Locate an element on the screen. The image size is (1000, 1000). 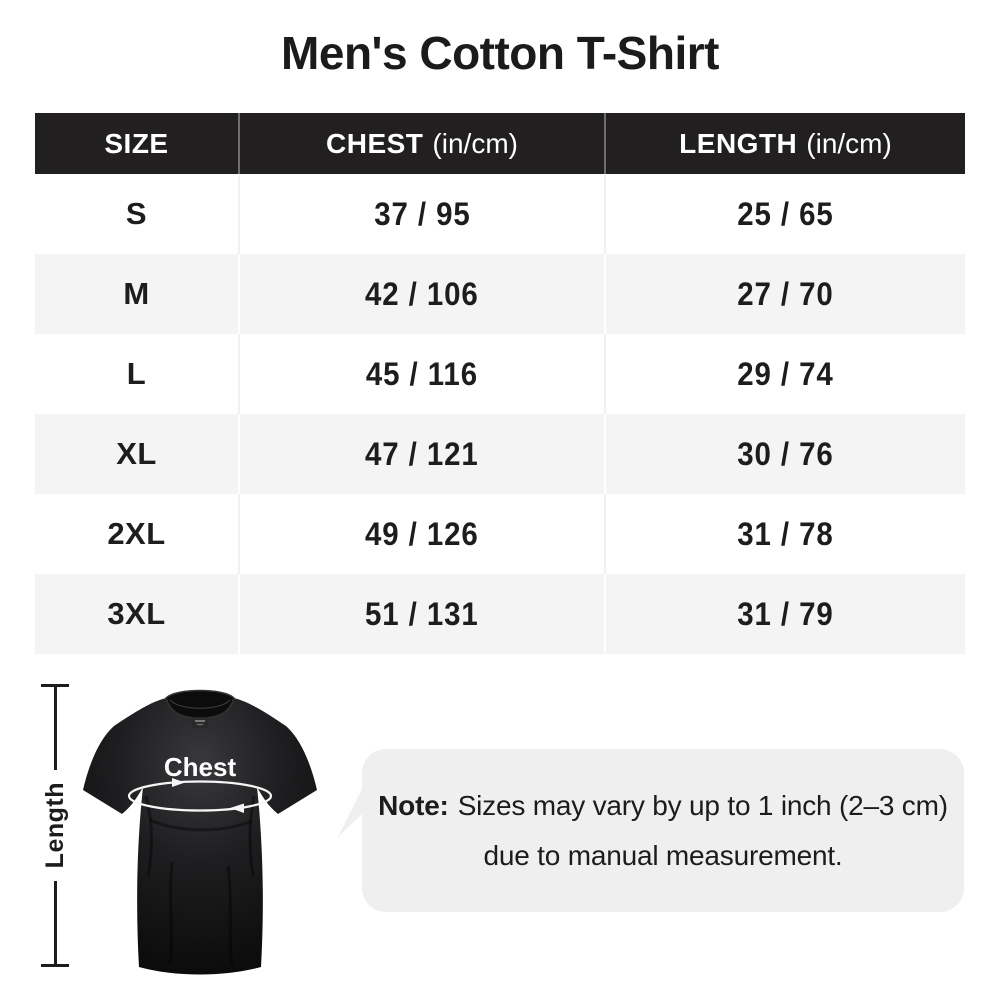
header-label-length: LENGTH is located at coordinates (738, 143).